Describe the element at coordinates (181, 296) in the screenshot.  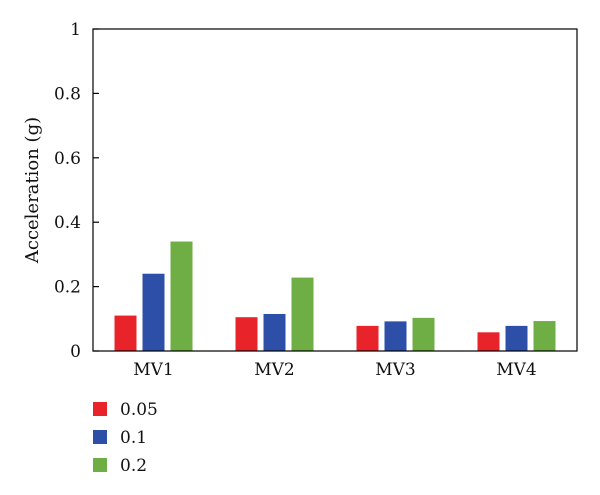
I see `bar-MV1-0.2` at that location.